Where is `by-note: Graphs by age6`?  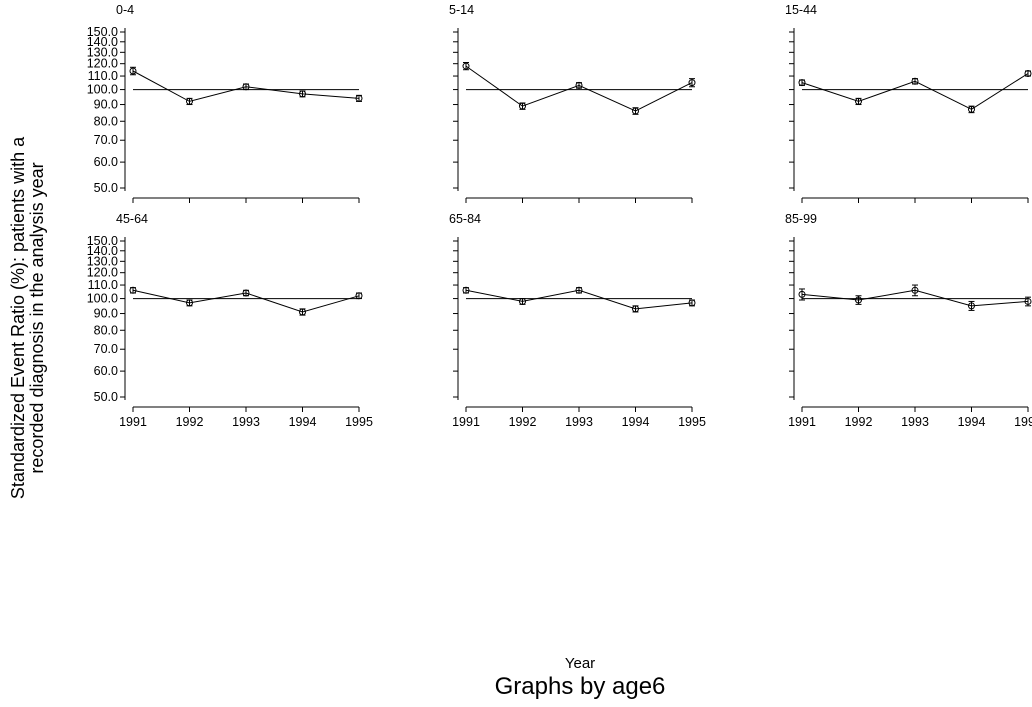
by-note: Graphs by age6 is located at coordinates (580, 686).